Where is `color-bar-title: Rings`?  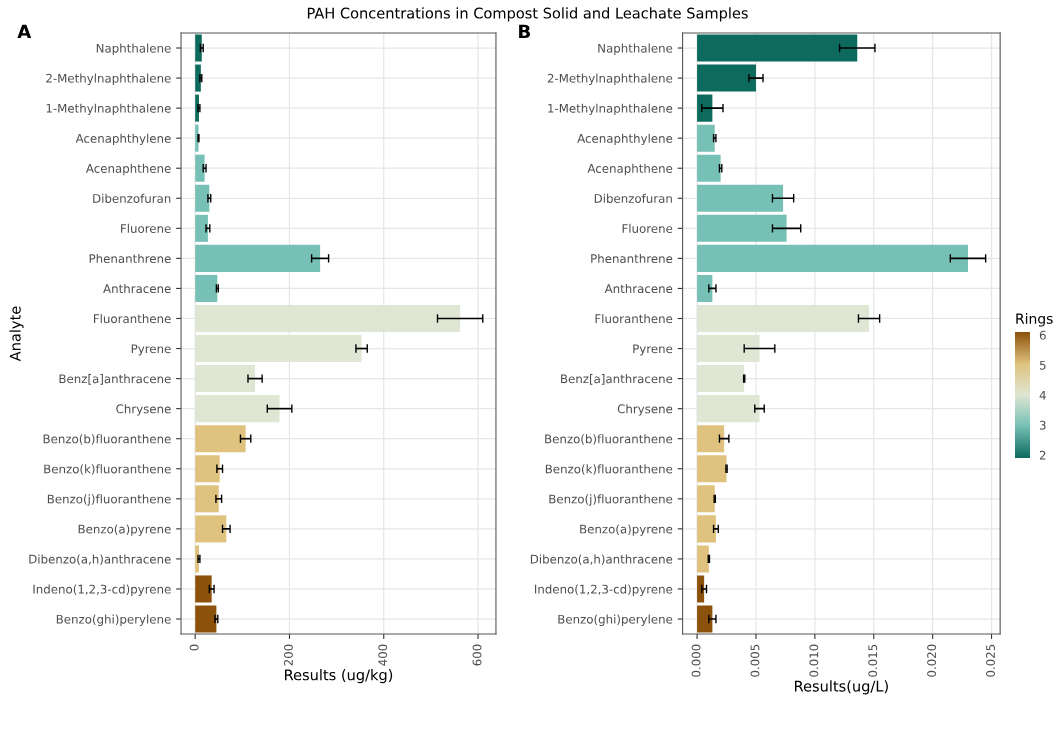
color-bar-title: Rings is located at coordinates (1034, 320).